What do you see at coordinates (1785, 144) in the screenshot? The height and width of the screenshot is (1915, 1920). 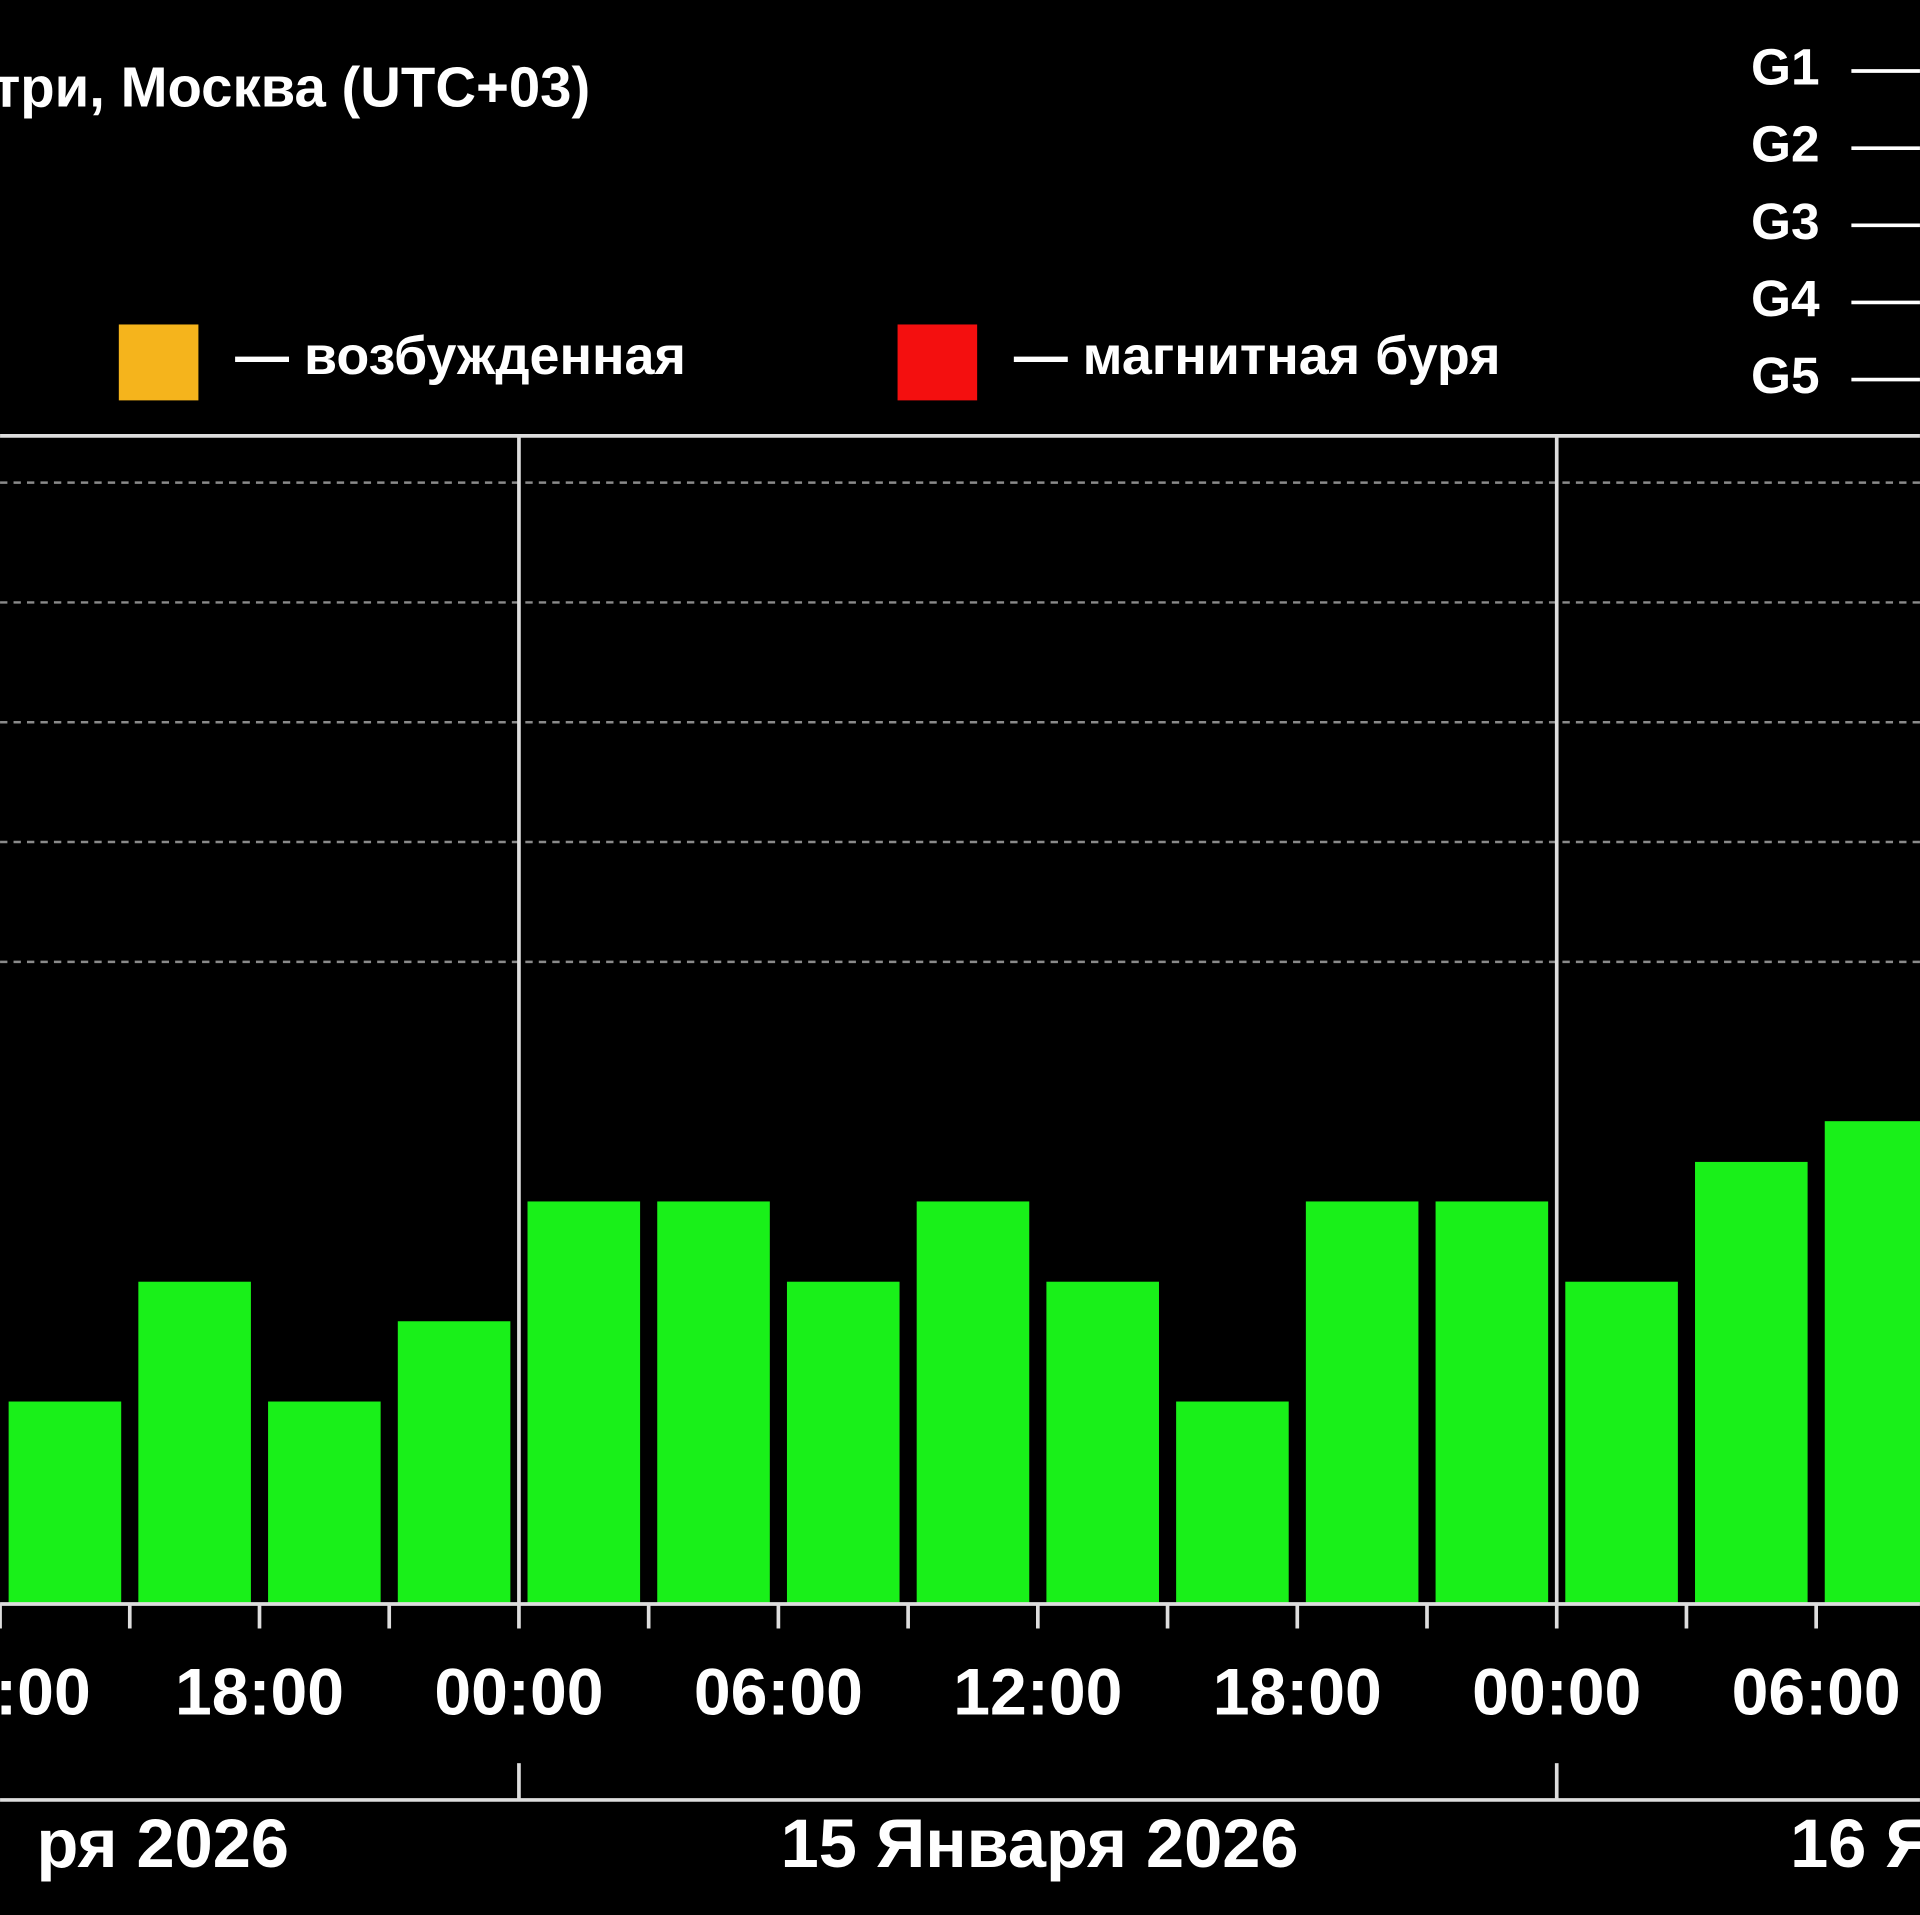 I see `g-scale-label: G2` at bounding box center [1785, 144].